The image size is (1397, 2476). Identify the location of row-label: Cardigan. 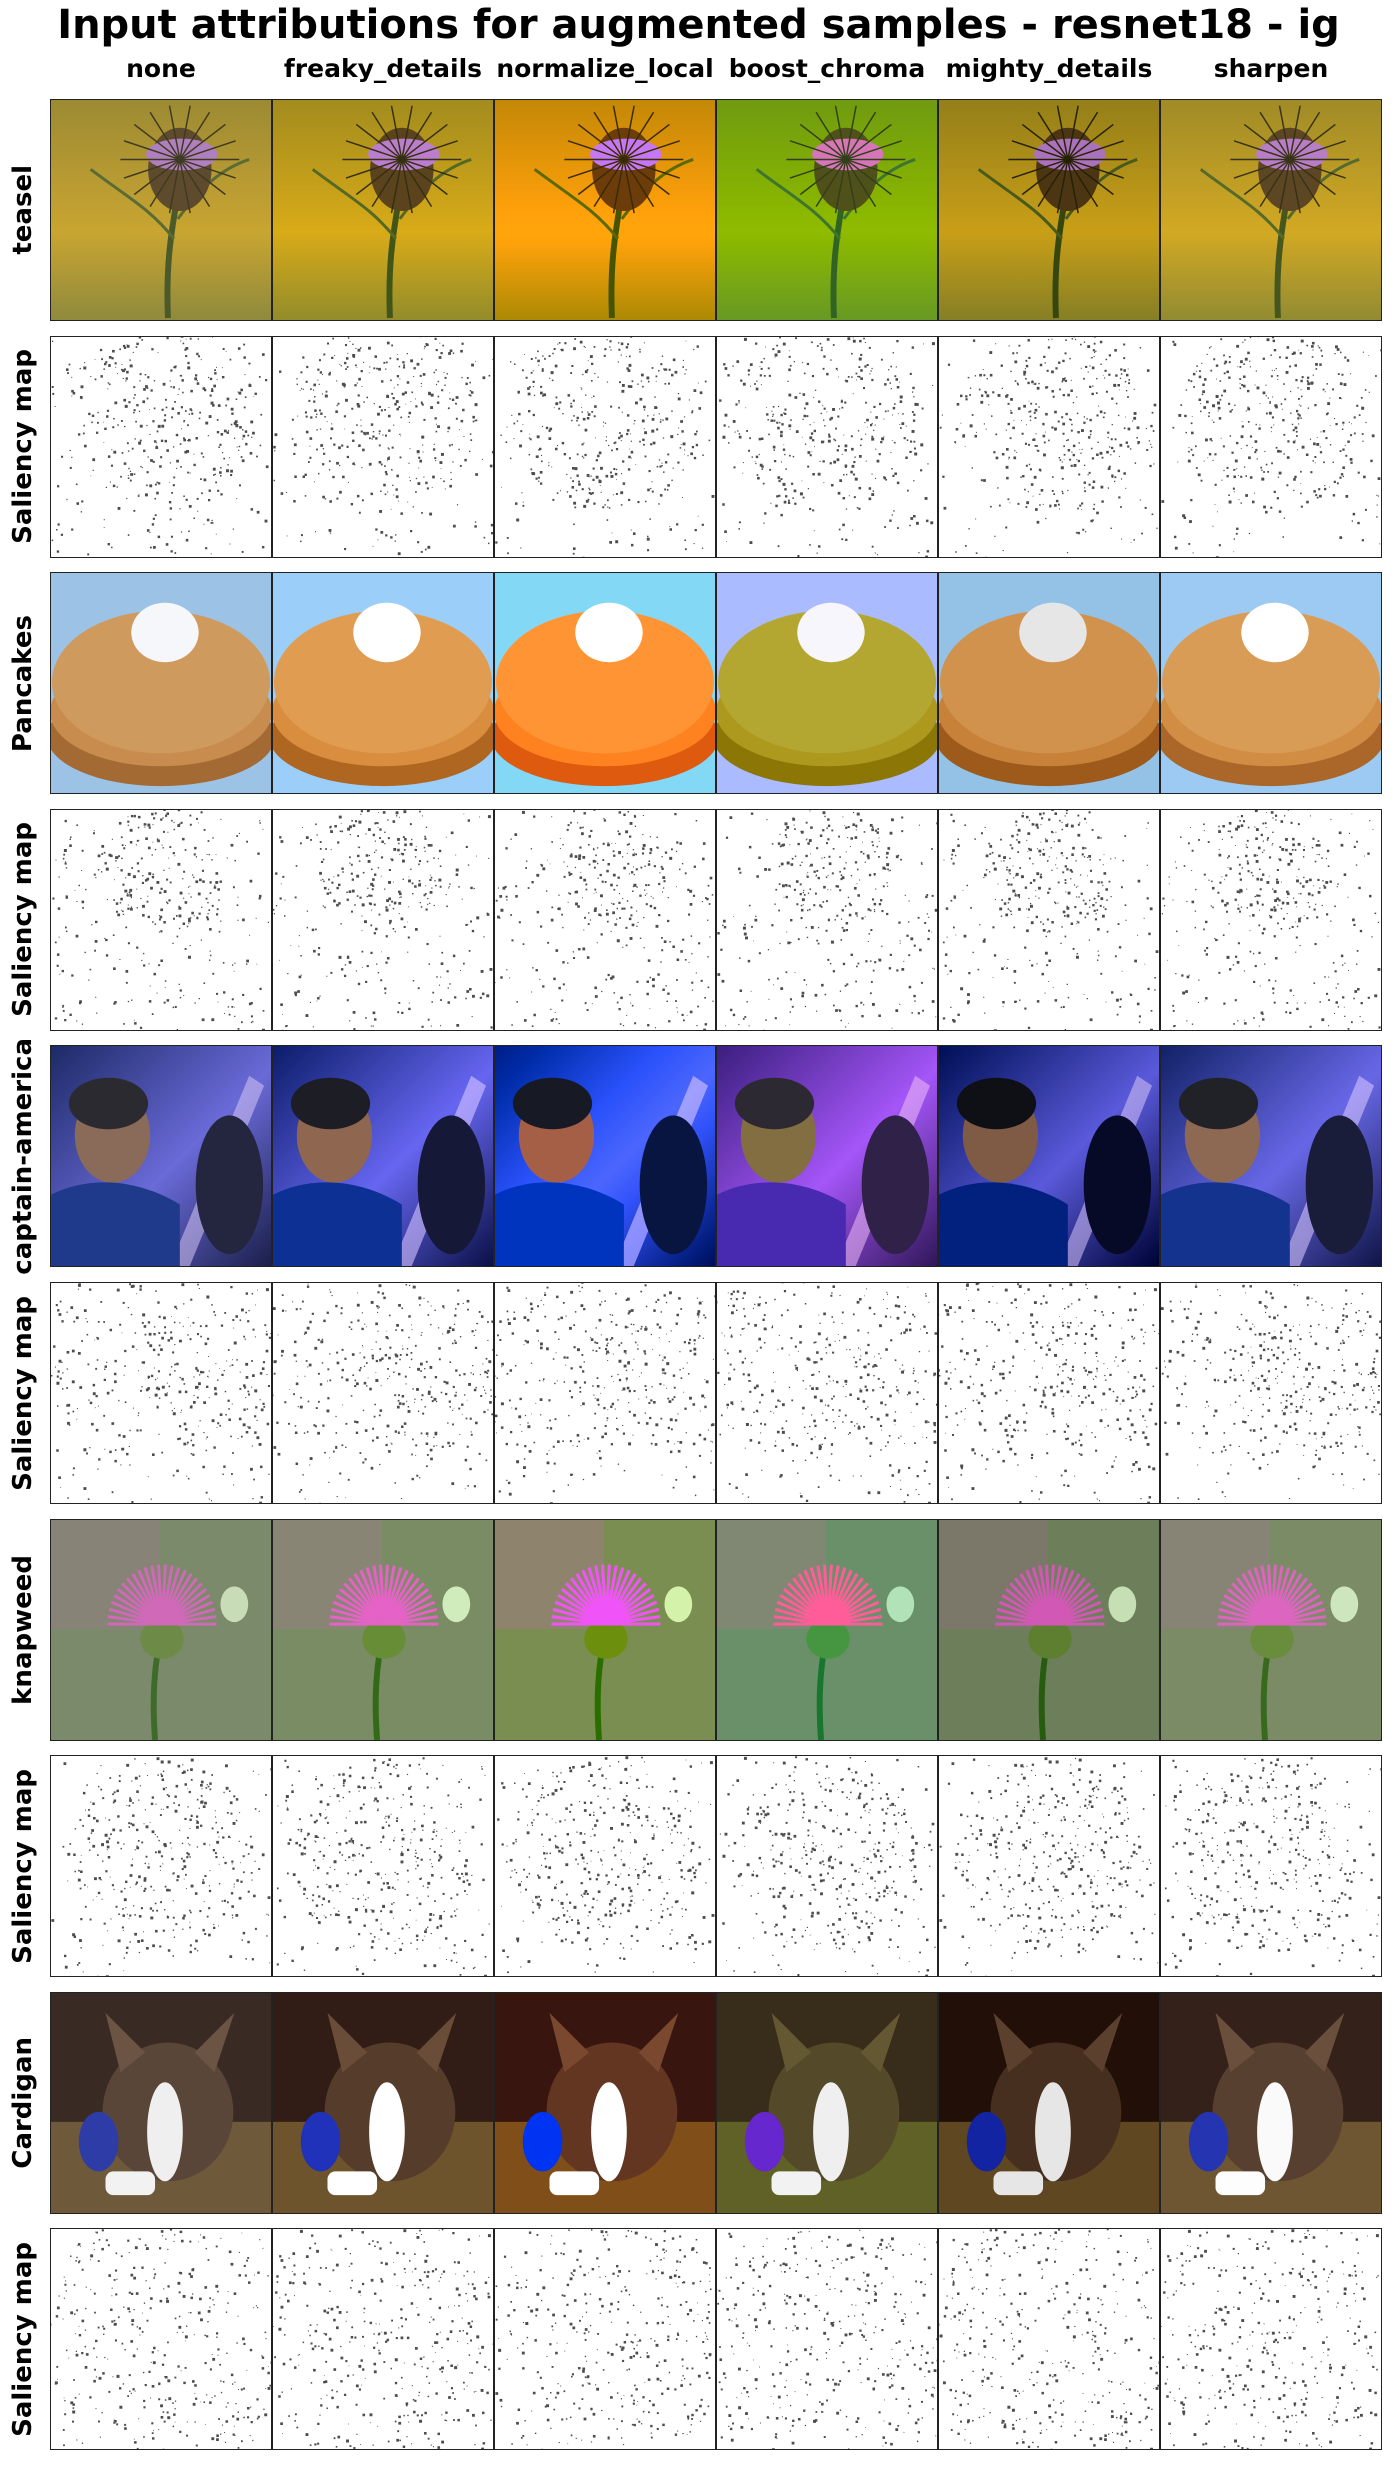
(23, 2103).